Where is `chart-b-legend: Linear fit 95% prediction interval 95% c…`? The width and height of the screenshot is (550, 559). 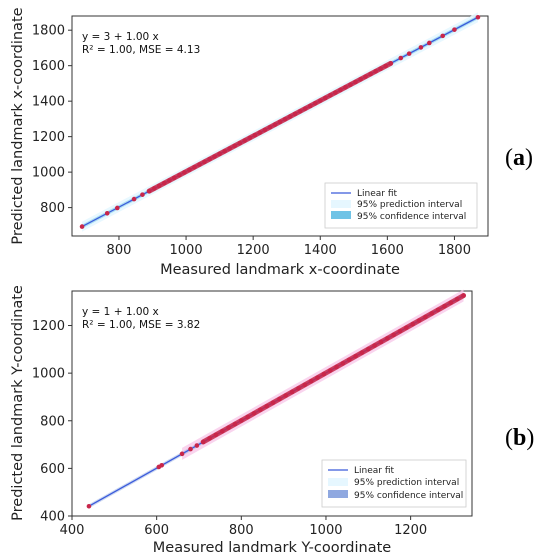 chart-b-legend: Linear fit 95% prediction interval 95% c… is located at coordinates (394, 483).